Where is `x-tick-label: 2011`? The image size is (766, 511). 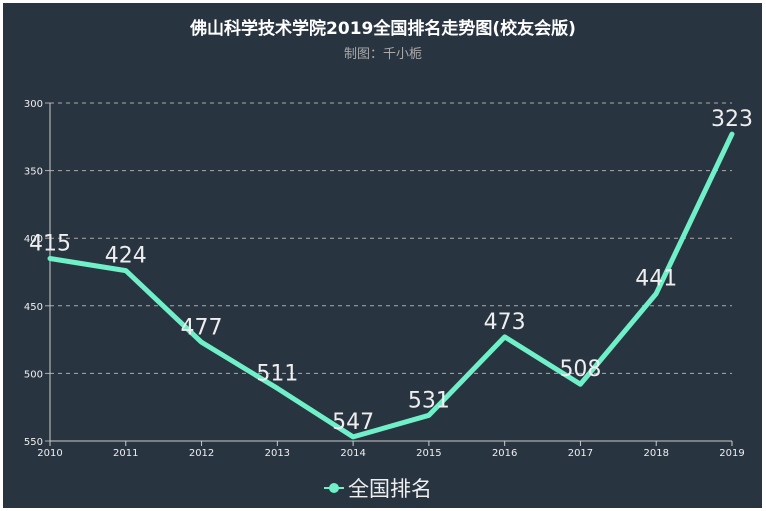
x-tick-label: 2011 is located at coordinates (125, 453).